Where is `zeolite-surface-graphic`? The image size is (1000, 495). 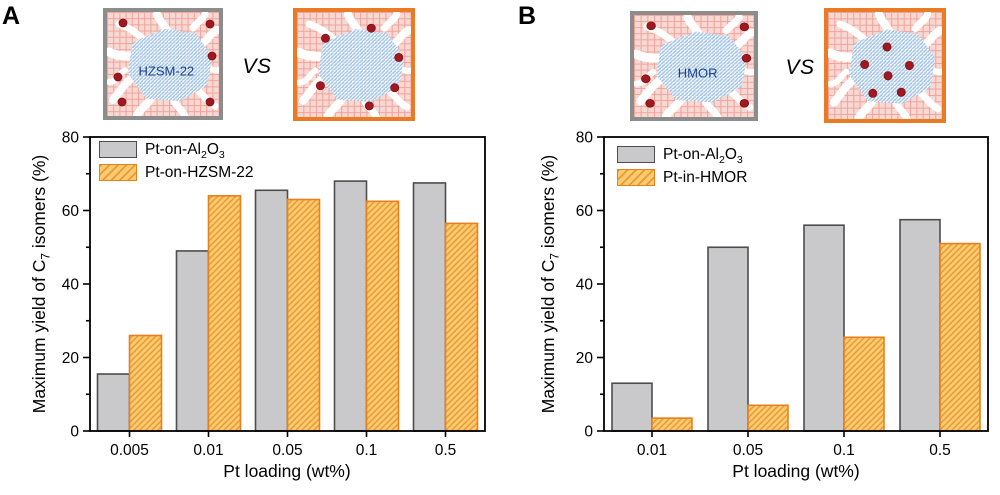 zeolite-surface-graphic is located at coordinates (354, 64).